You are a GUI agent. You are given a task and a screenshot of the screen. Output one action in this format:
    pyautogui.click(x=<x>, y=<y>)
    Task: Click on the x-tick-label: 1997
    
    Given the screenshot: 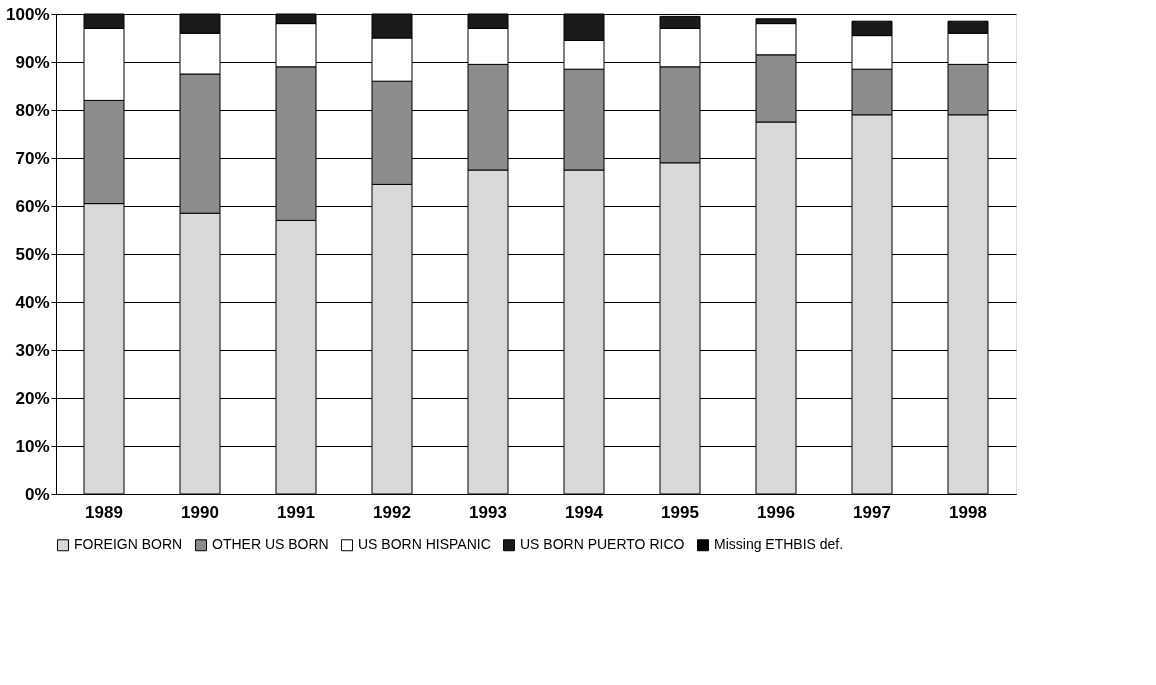 What is the action you would take?
    pyautogui.click(x=872, y=512)
    